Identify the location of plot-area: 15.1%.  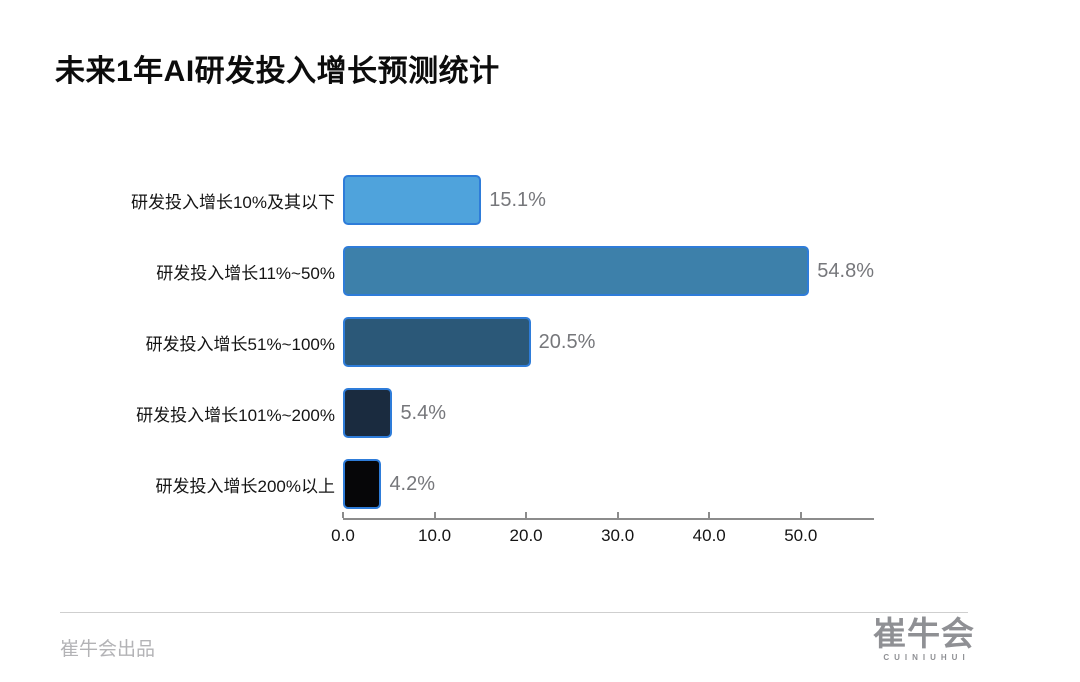
(608, 200).